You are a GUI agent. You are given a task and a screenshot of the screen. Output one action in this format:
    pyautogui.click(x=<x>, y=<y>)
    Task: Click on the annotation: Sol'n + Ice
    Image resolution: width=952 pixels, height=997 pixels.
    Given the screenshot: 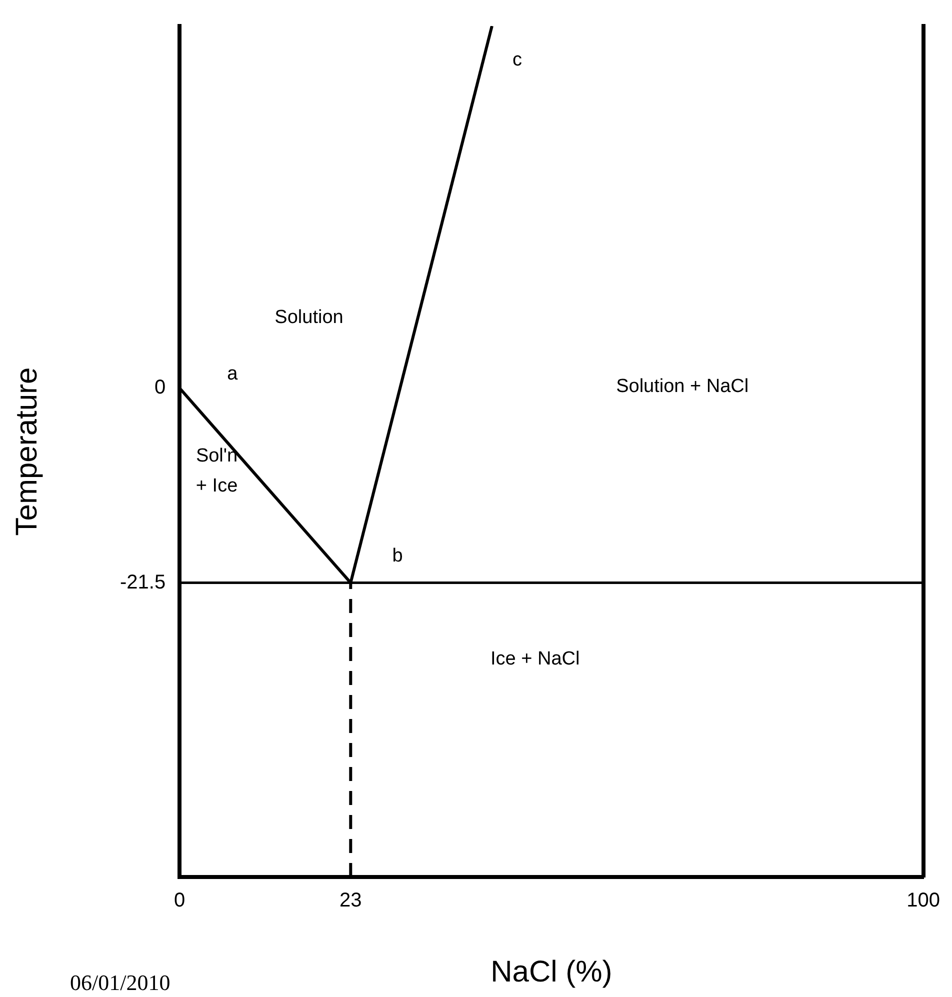 What is the action you would take?
    pyautogui.click(x=217, y=470)
    